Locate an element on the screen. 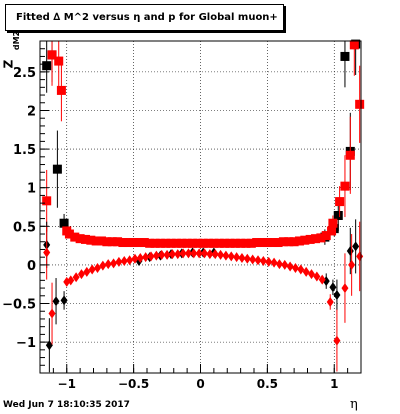  x-tick-label: 1 is located at coordinates (334, 384).